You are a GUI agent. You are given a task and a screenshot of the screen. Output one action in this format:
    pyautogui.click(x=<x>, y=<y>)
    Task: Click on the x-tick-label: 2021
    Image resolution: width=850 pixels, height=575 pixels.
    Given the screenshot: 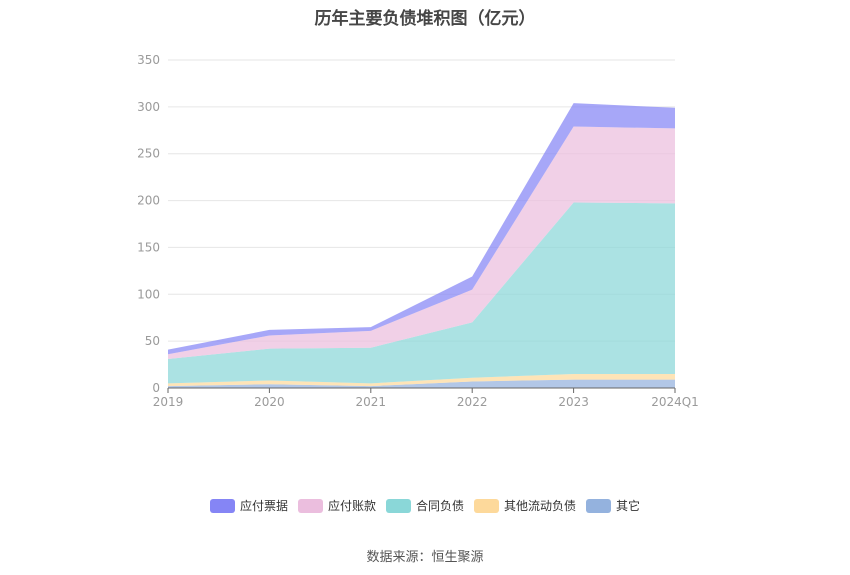 What is the action you would take?
    pyautogui.click(x=371, y=402)
    